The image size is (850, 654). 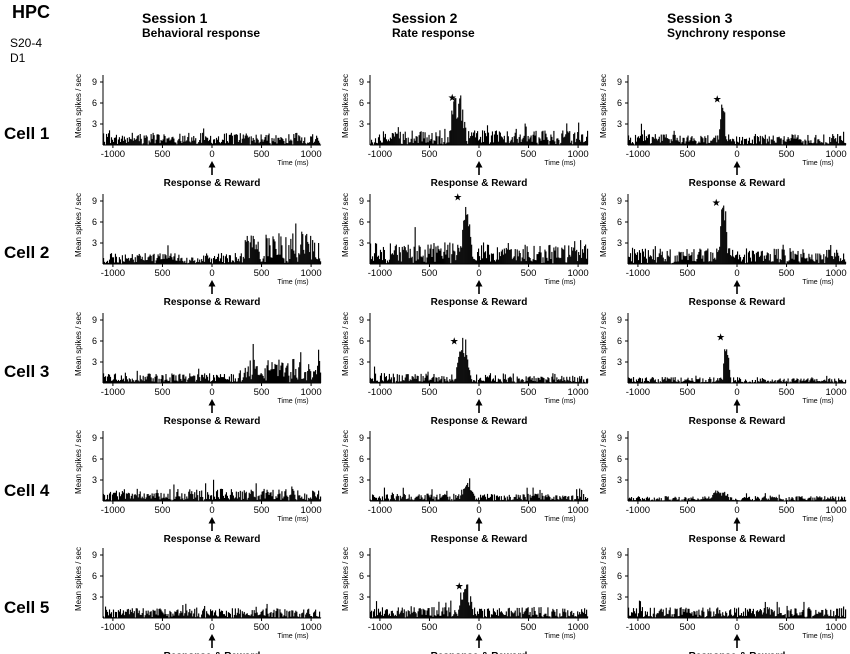 I want to click on significance-star: ★, so click(x=720, y=337).